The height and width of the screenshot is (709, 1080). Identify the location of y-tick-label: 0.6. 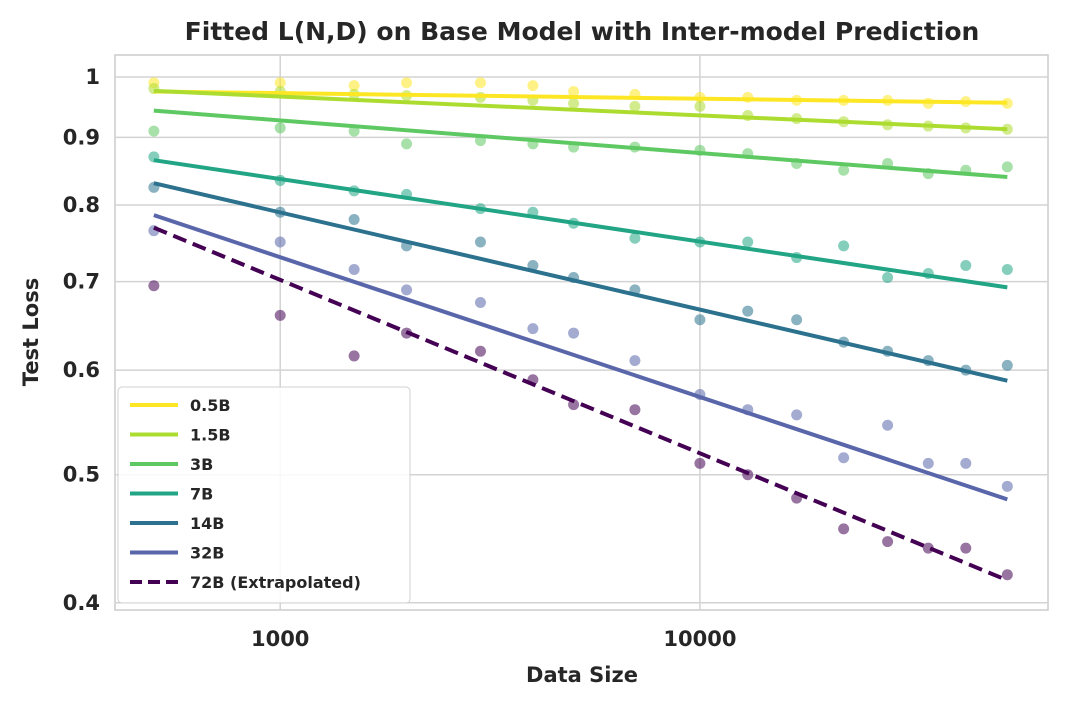
(81, 370).